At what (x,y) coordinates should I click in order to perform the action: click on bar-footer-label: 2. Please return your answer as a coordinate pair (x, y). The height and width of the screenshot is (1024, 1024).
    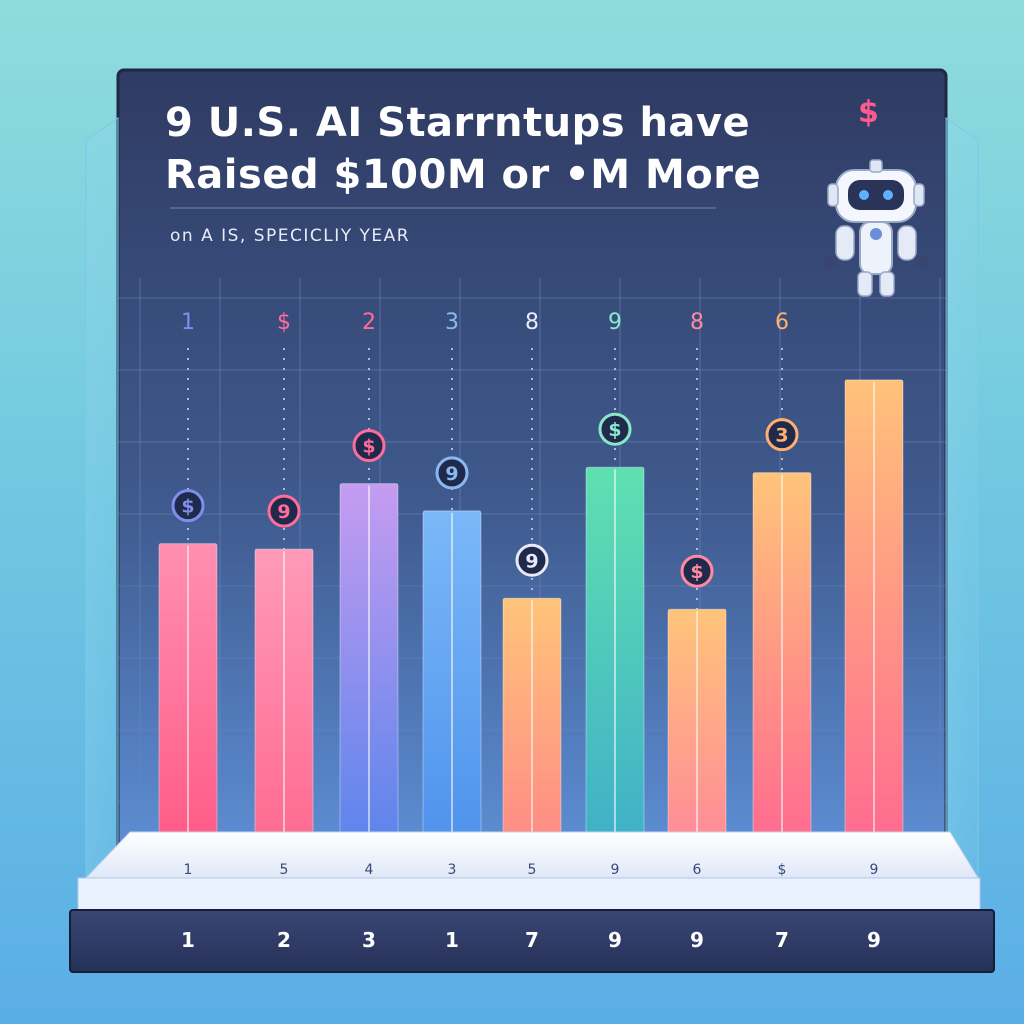
    Looking at the image, I should click on (284, 940).